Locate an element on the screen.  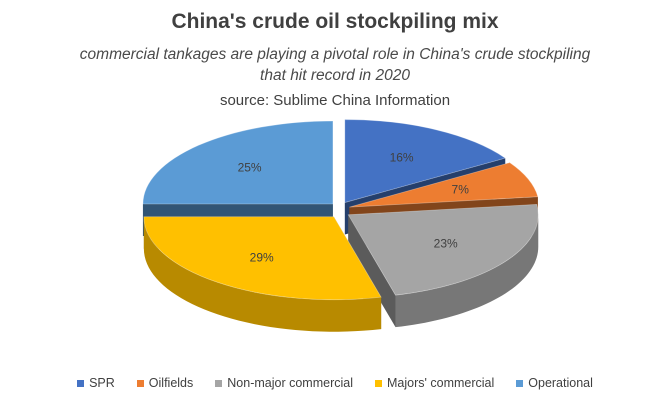
legend-item-0: SPR is located at coordinates (96, 383).